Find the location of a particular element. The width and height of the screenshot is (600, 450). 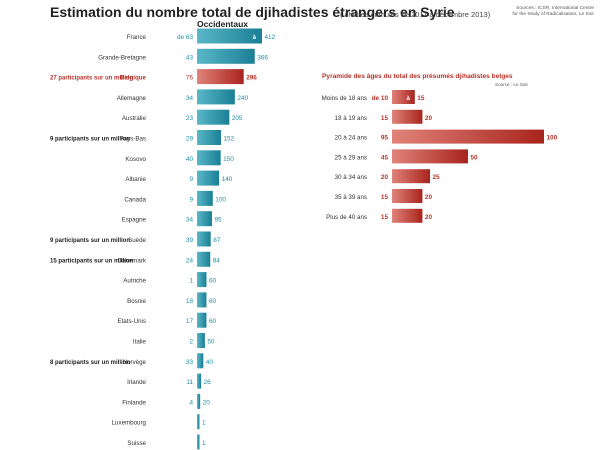

min-value-label: de 63 is located at coordinates (185, 37).